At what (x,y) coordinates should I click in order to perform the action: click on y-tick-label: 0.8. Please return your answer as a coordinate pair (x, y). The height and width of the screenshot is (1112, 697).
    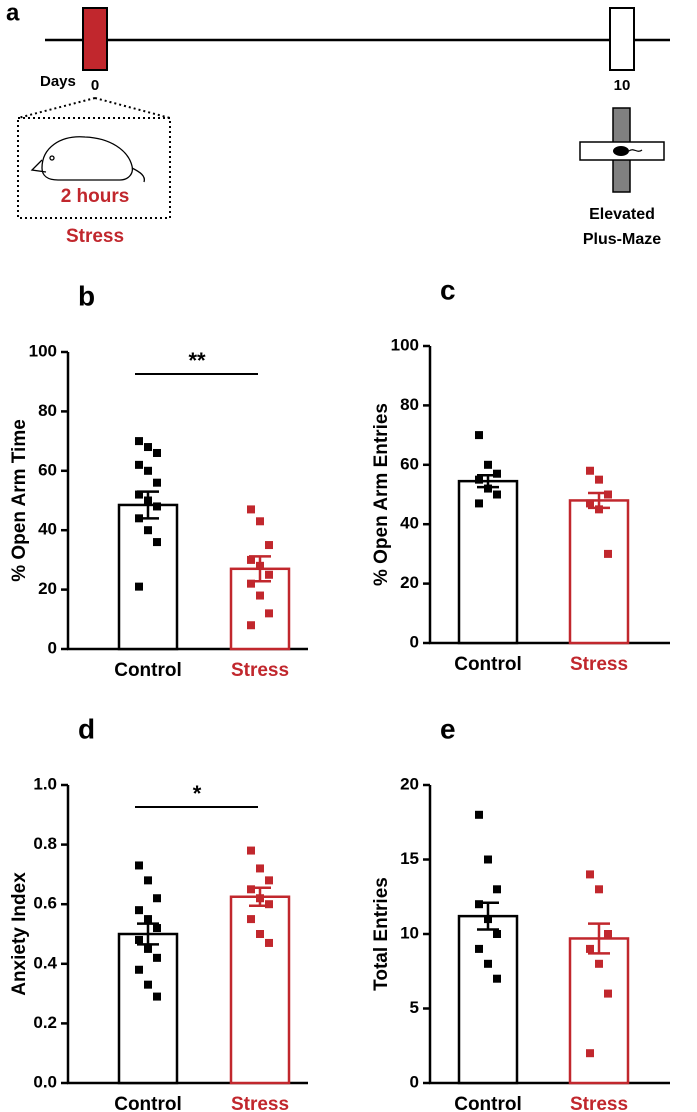
    Looking at the image, I should click on (45, 843).